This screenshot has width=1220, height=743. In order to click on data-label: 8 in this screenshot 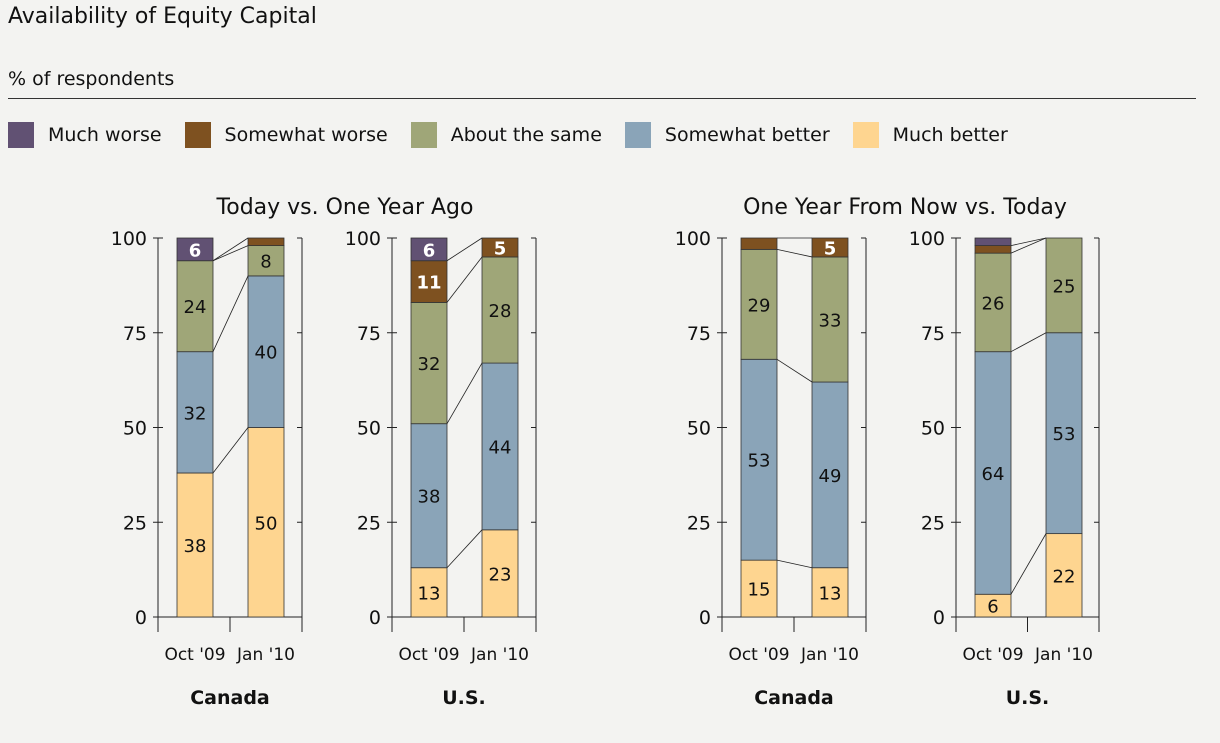, I will do `click(265, 262)`.